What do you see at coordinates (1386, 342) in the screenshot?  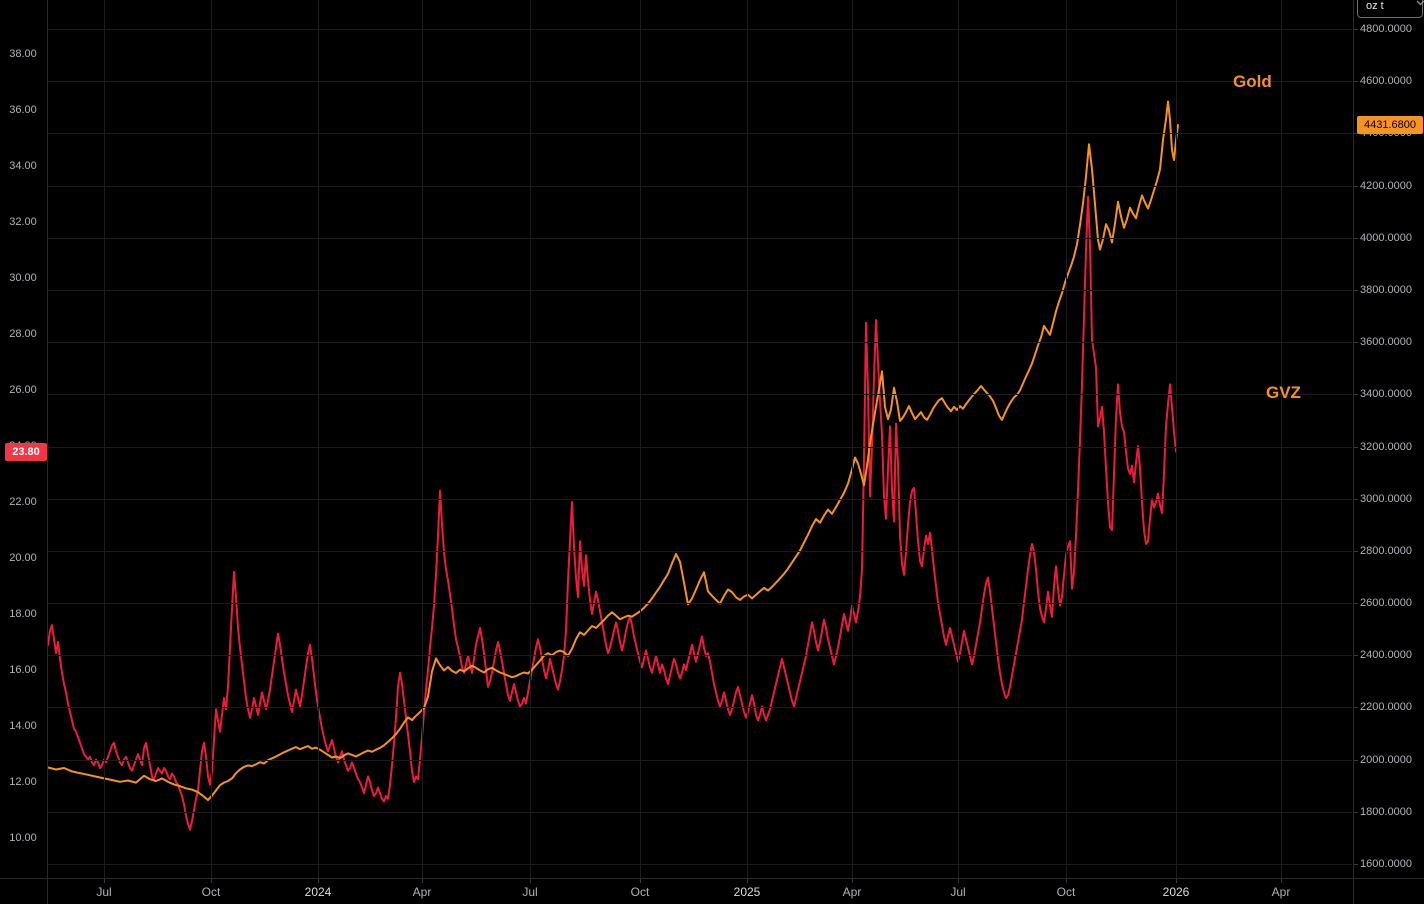 I see `right-axis-label: 3600.0000` at bounding box center [1386, 342].